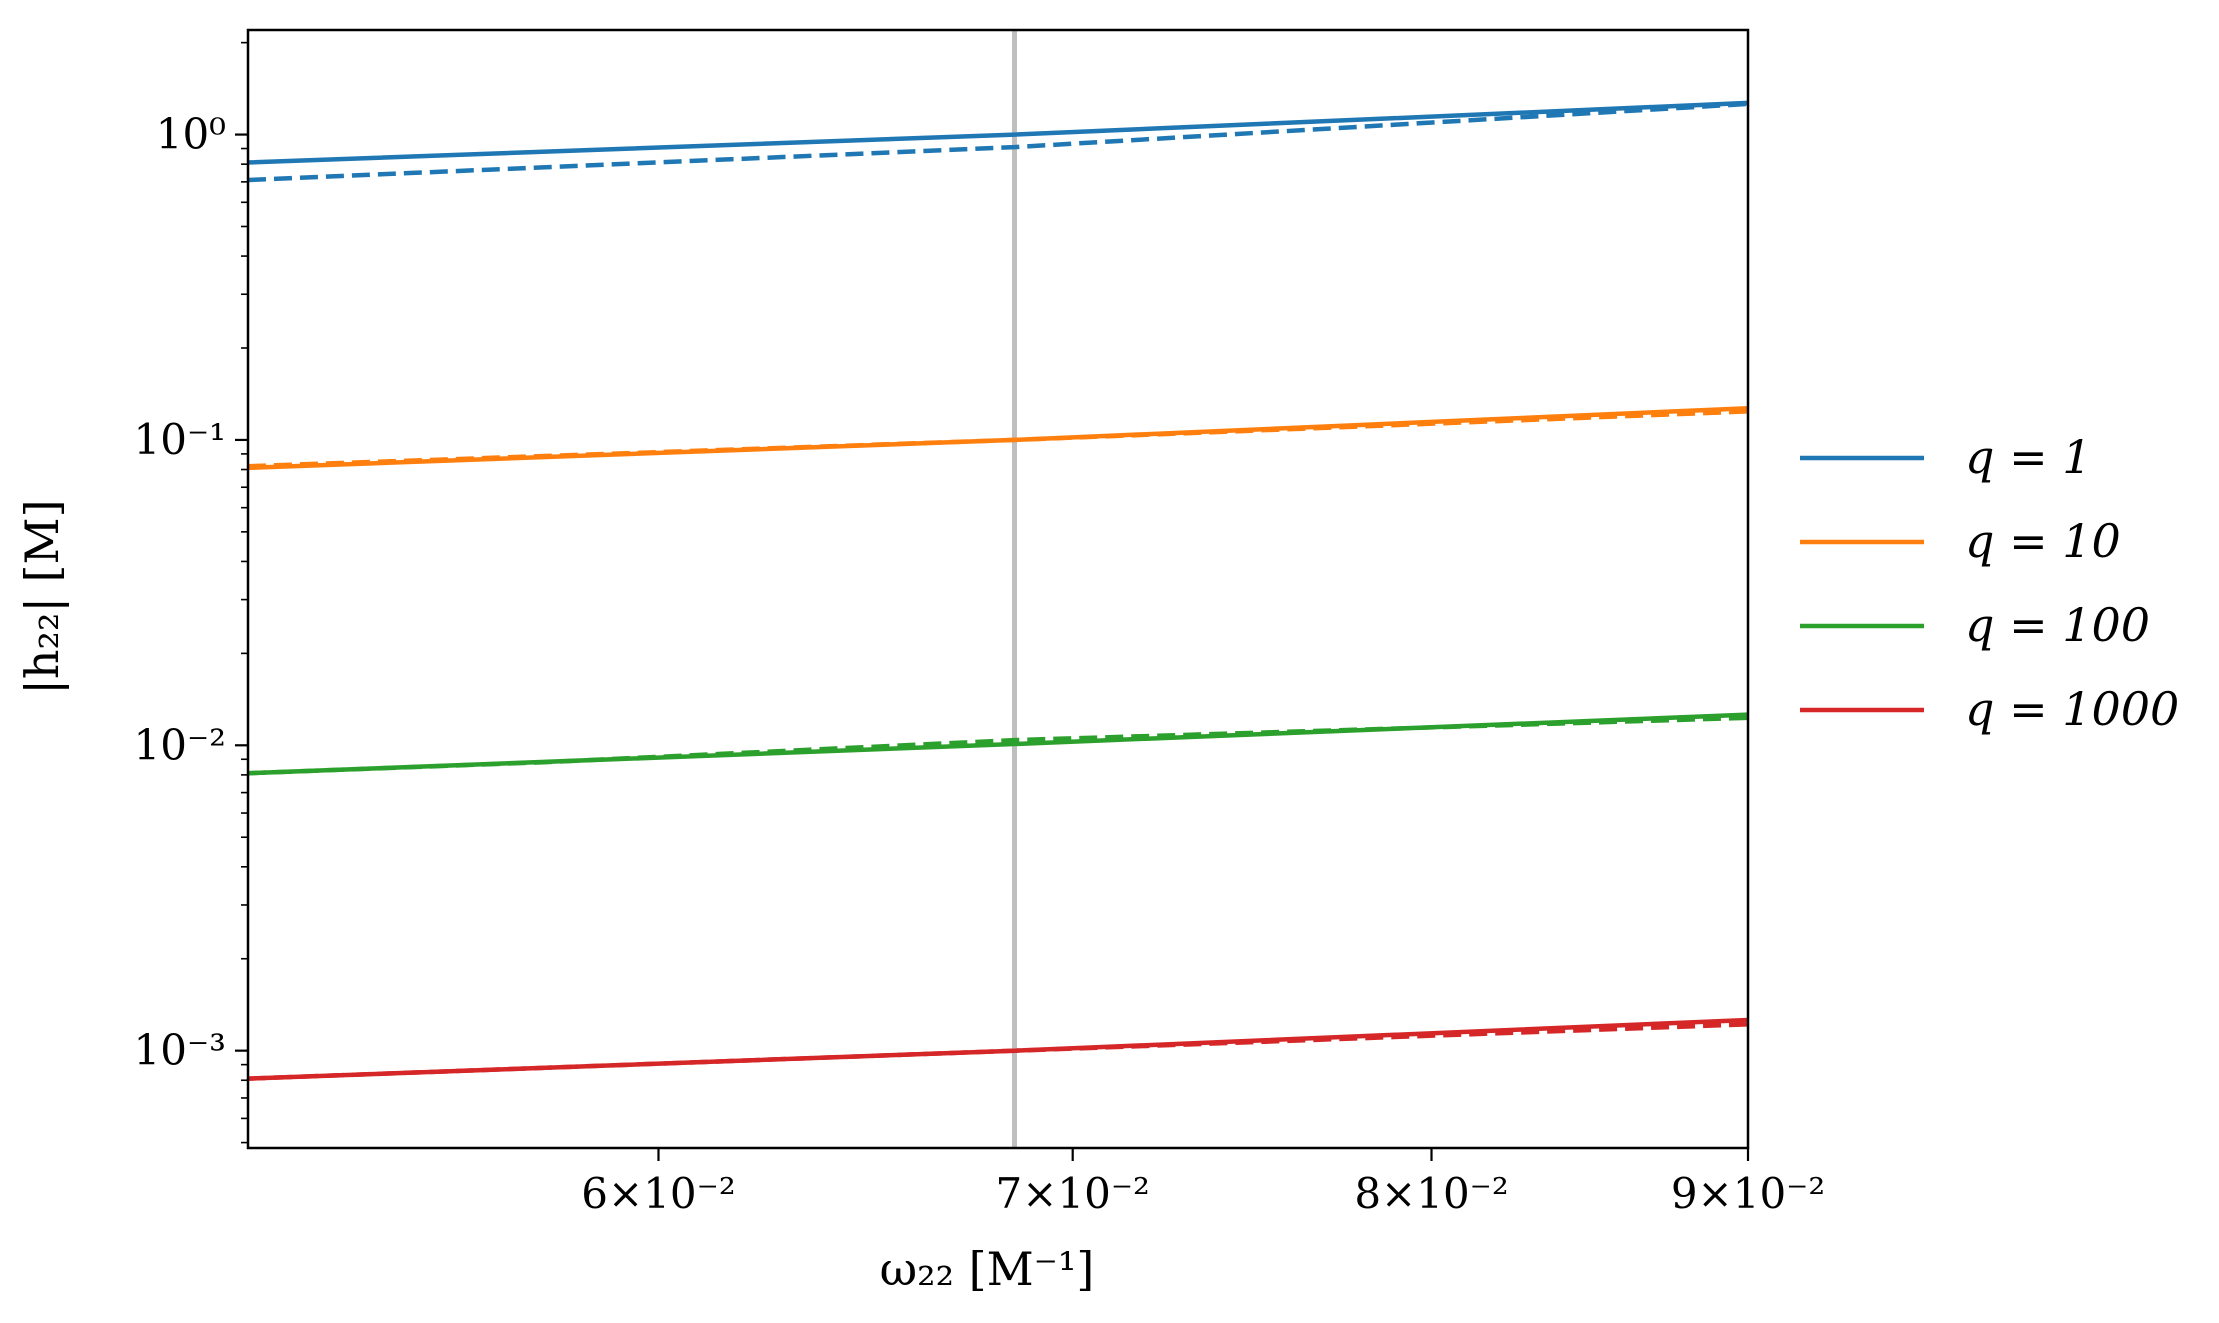  I want to click on y-tick-label: 10⁰, so click(191, 134).